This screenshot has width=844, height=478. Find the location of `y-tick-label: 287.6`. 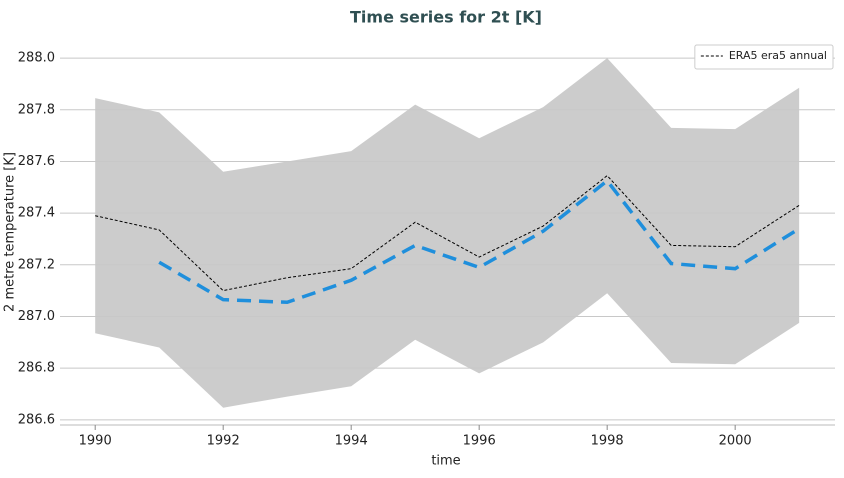

y-tick-label: 287.6 is located at coordinates (36, 161).